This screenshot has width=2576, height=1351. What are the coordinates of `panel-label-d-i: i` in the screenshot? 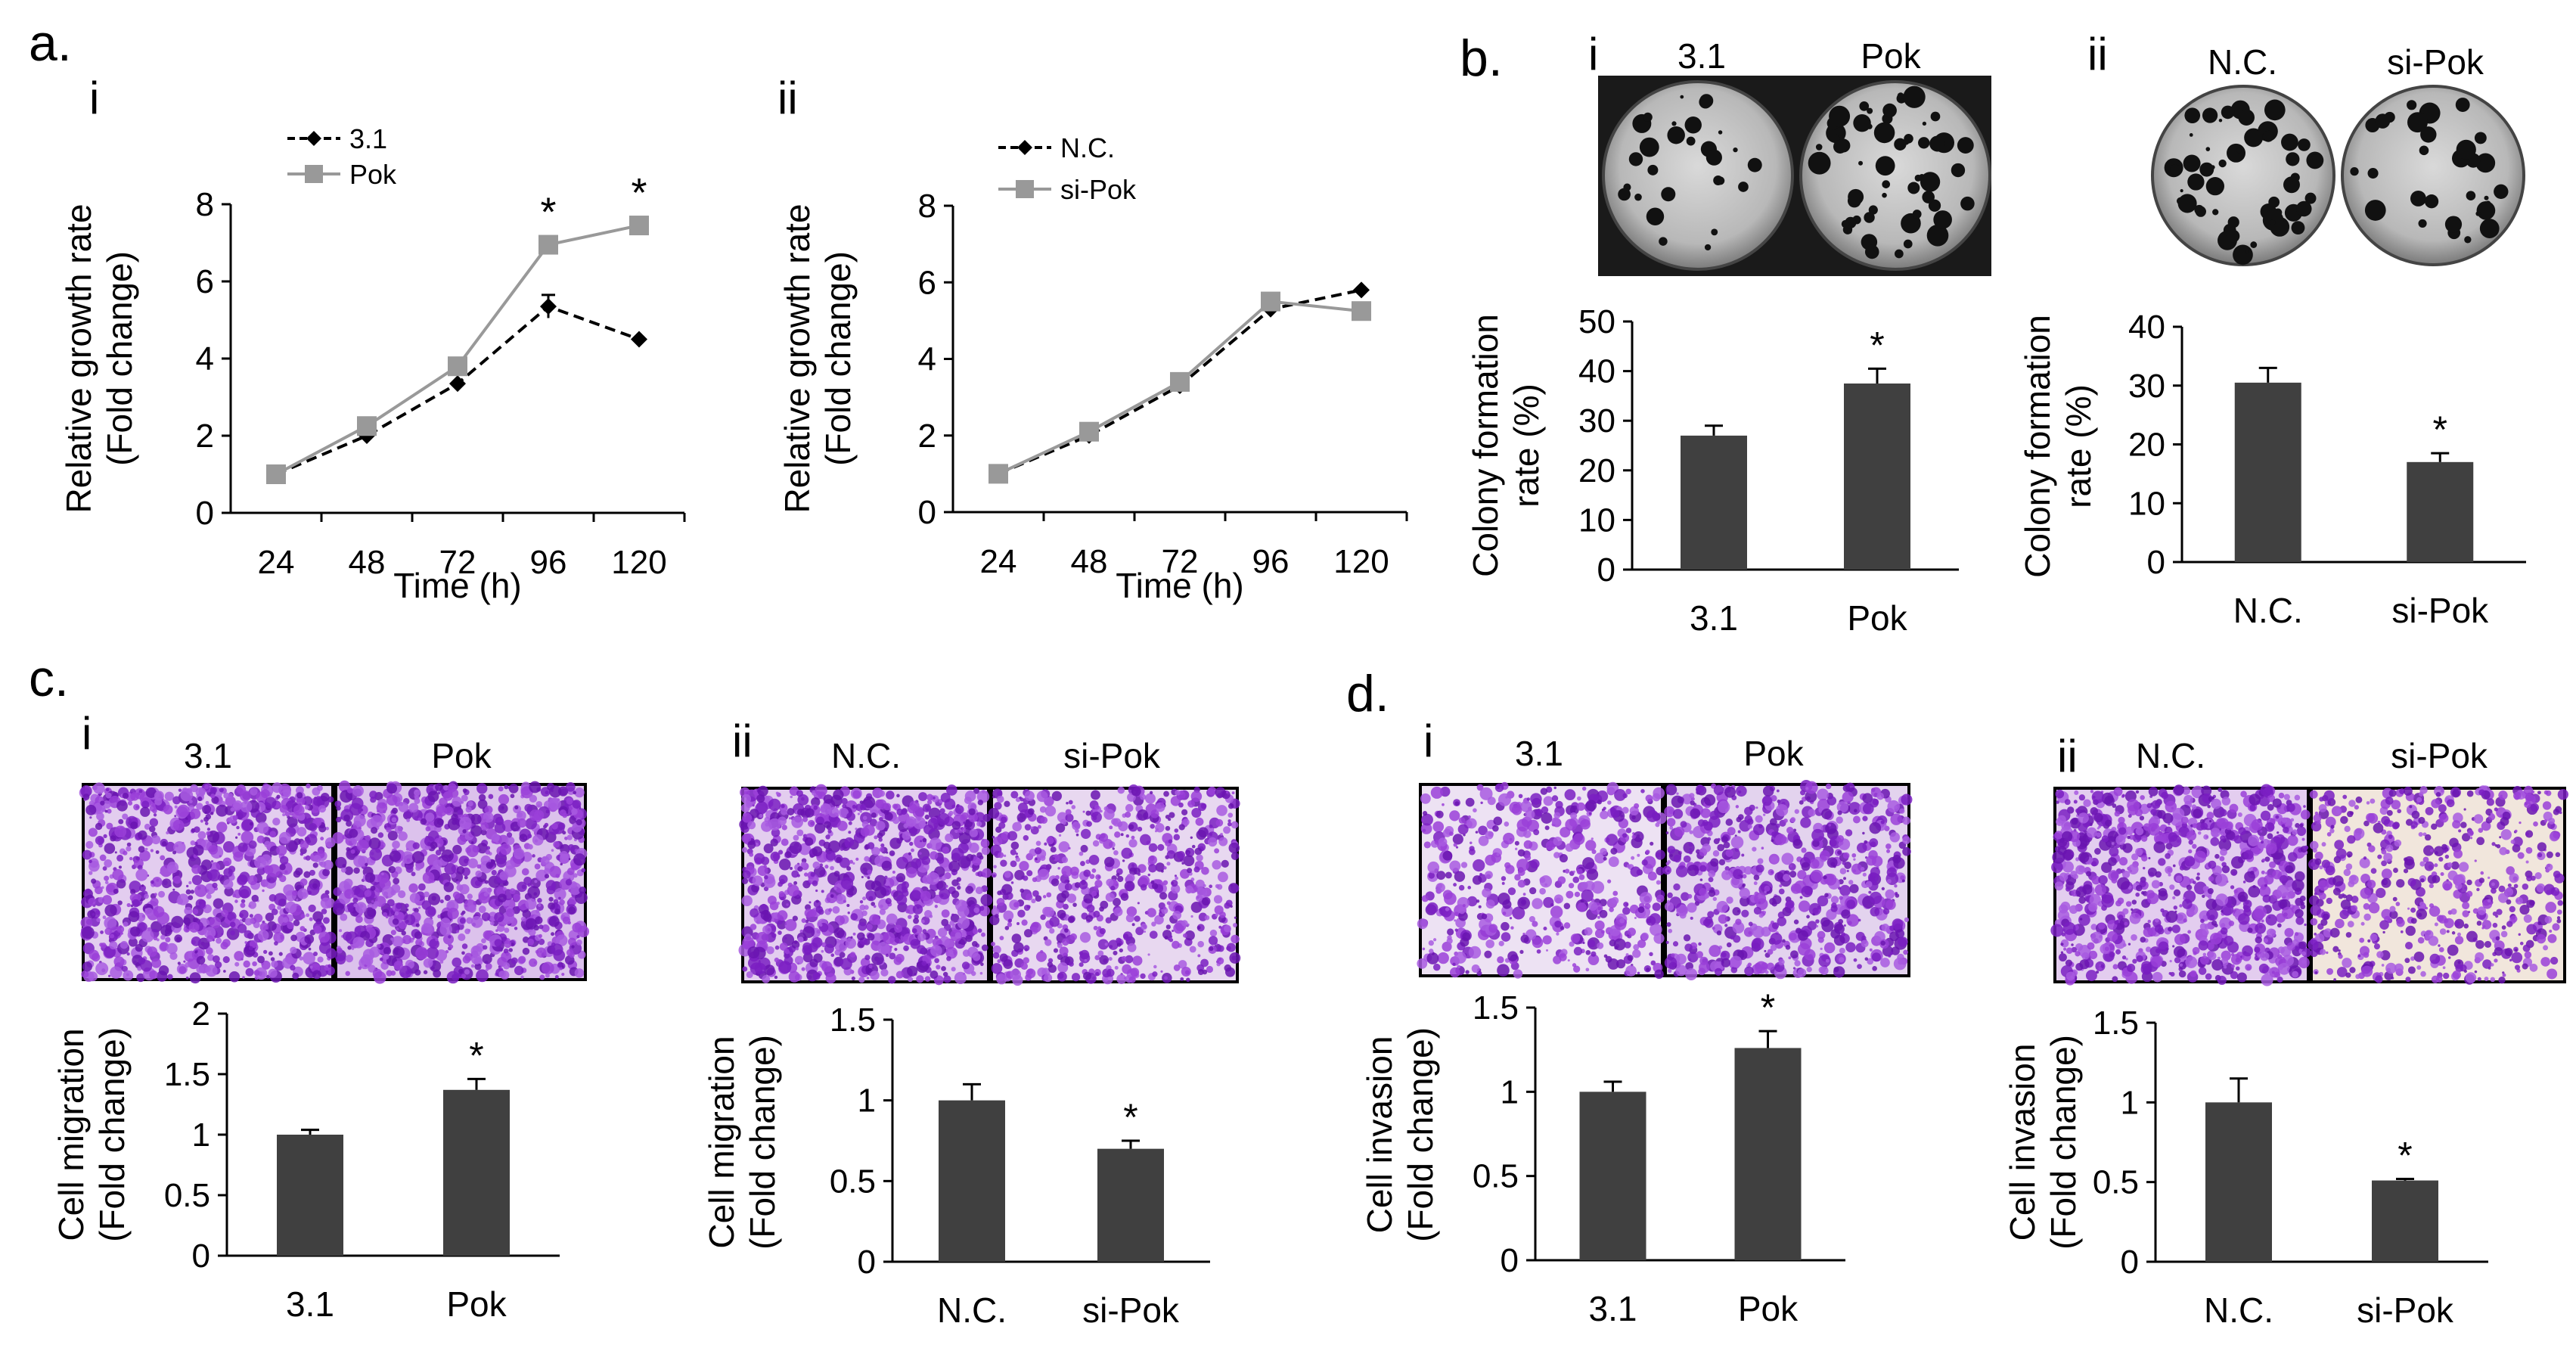 It's located at (1428, 741).